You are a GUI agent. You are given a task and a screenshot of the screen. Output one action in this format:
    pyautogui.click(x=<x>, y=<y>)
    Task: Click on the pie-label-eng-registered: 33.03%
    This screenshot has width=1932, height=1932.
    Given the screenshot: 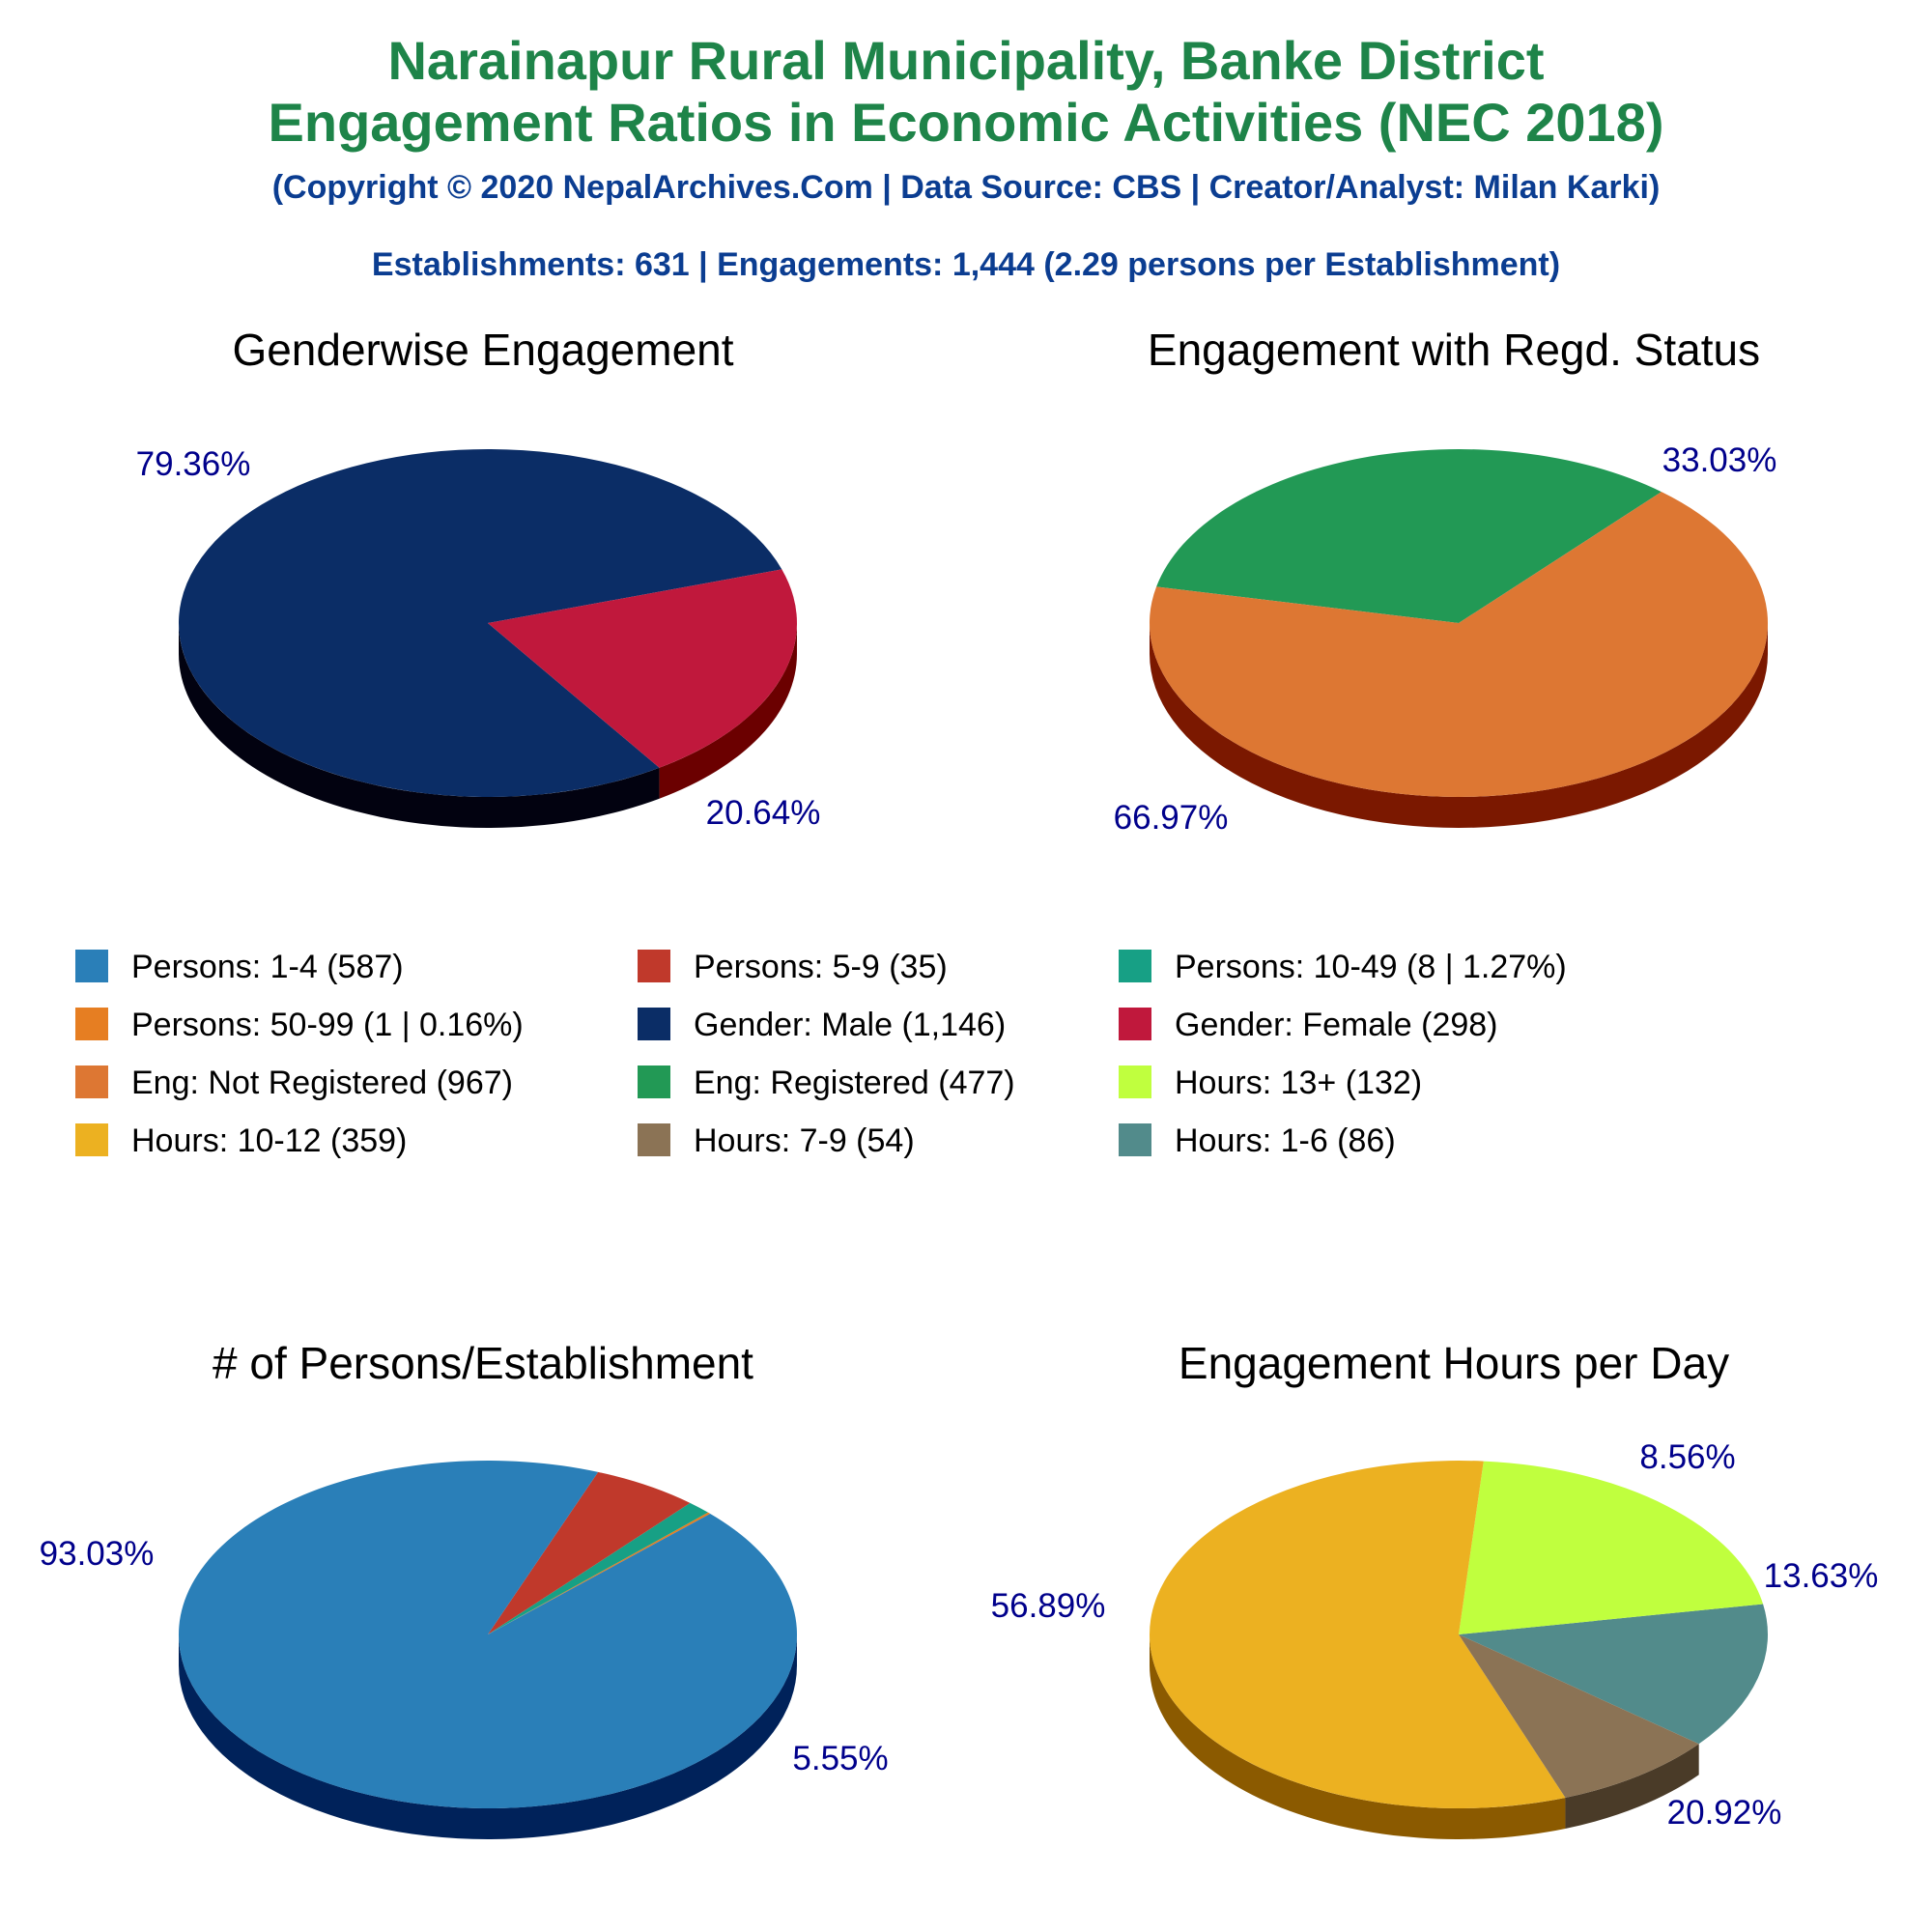 What is the action you would take?
    pyautogui.click(x=1719, y=460)
    